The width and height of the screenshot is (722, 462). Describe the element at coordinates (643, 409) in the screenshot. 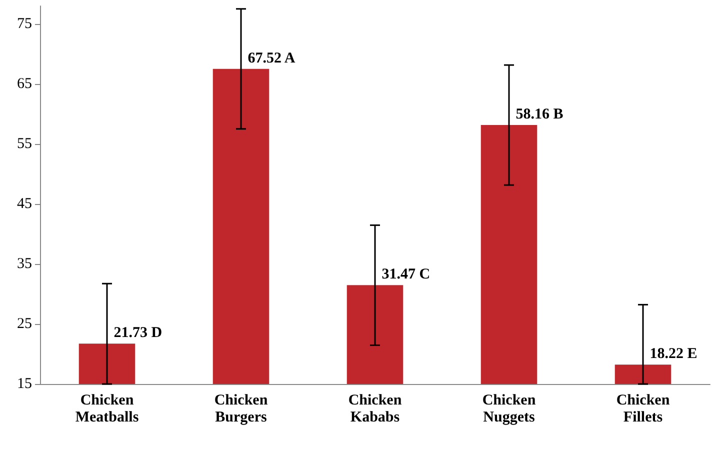

I see `x-tick-label: Chicken Fillets` at that location.